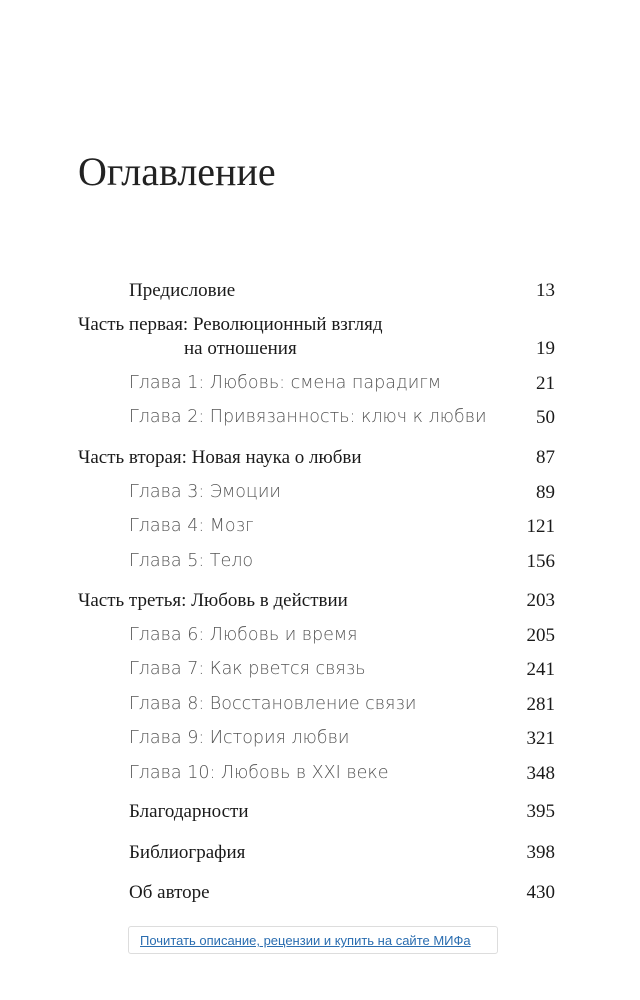 The height and width of the screenshot is (1000, 640). I want to click on entry-label: Благодарности, so click(189, 811).